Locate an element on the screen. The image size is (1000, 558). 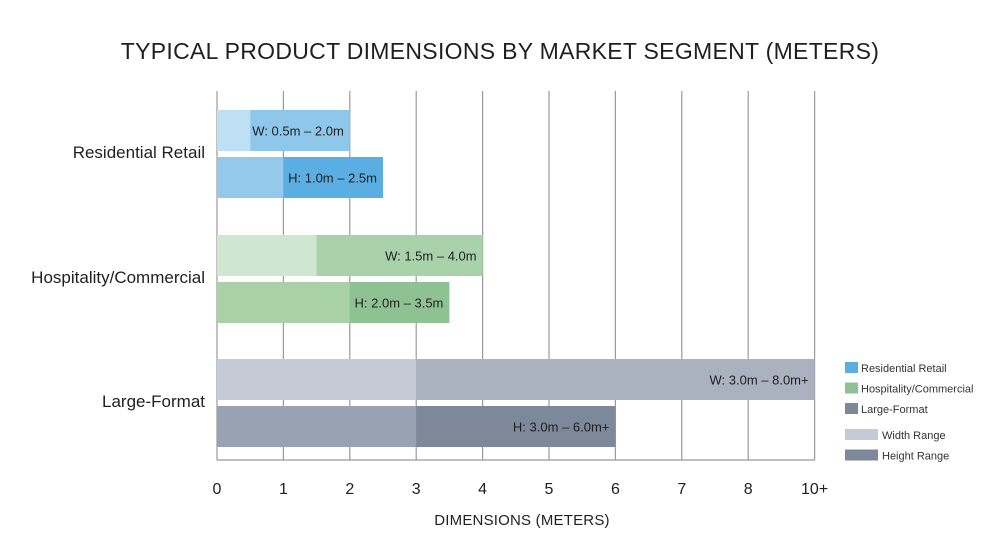
legend-range-label: Height Range is located at coordinates (915, 457).